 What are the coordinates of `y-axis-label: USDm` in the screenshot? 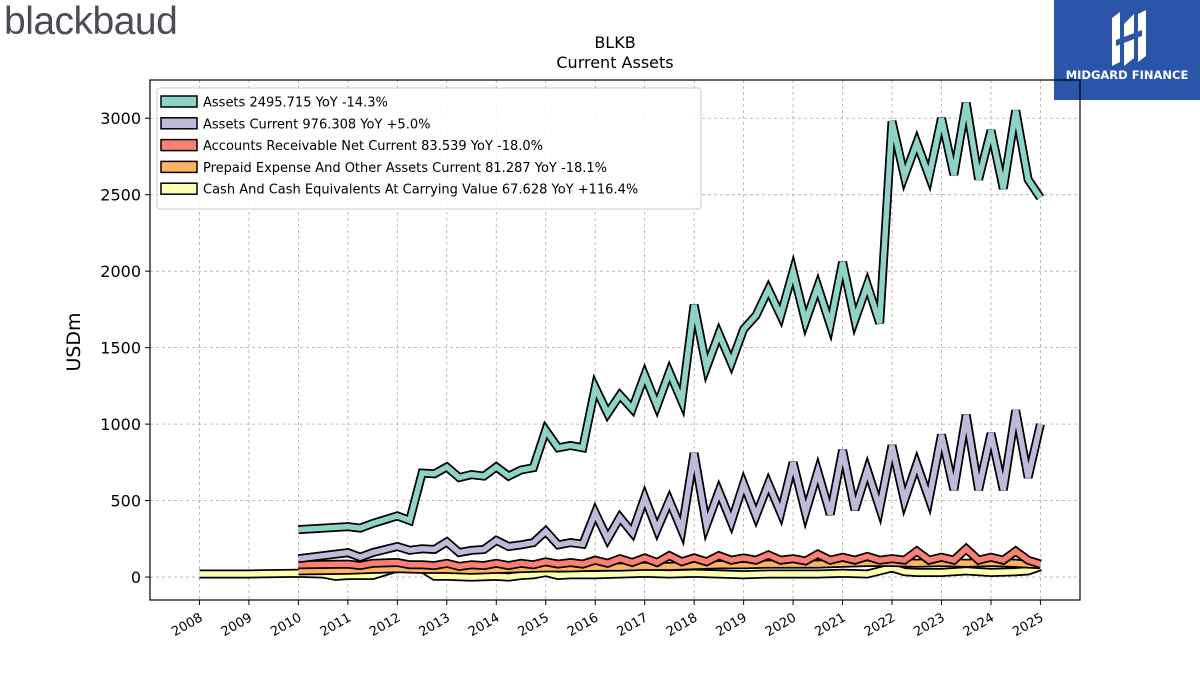 It's located at (74, 341).